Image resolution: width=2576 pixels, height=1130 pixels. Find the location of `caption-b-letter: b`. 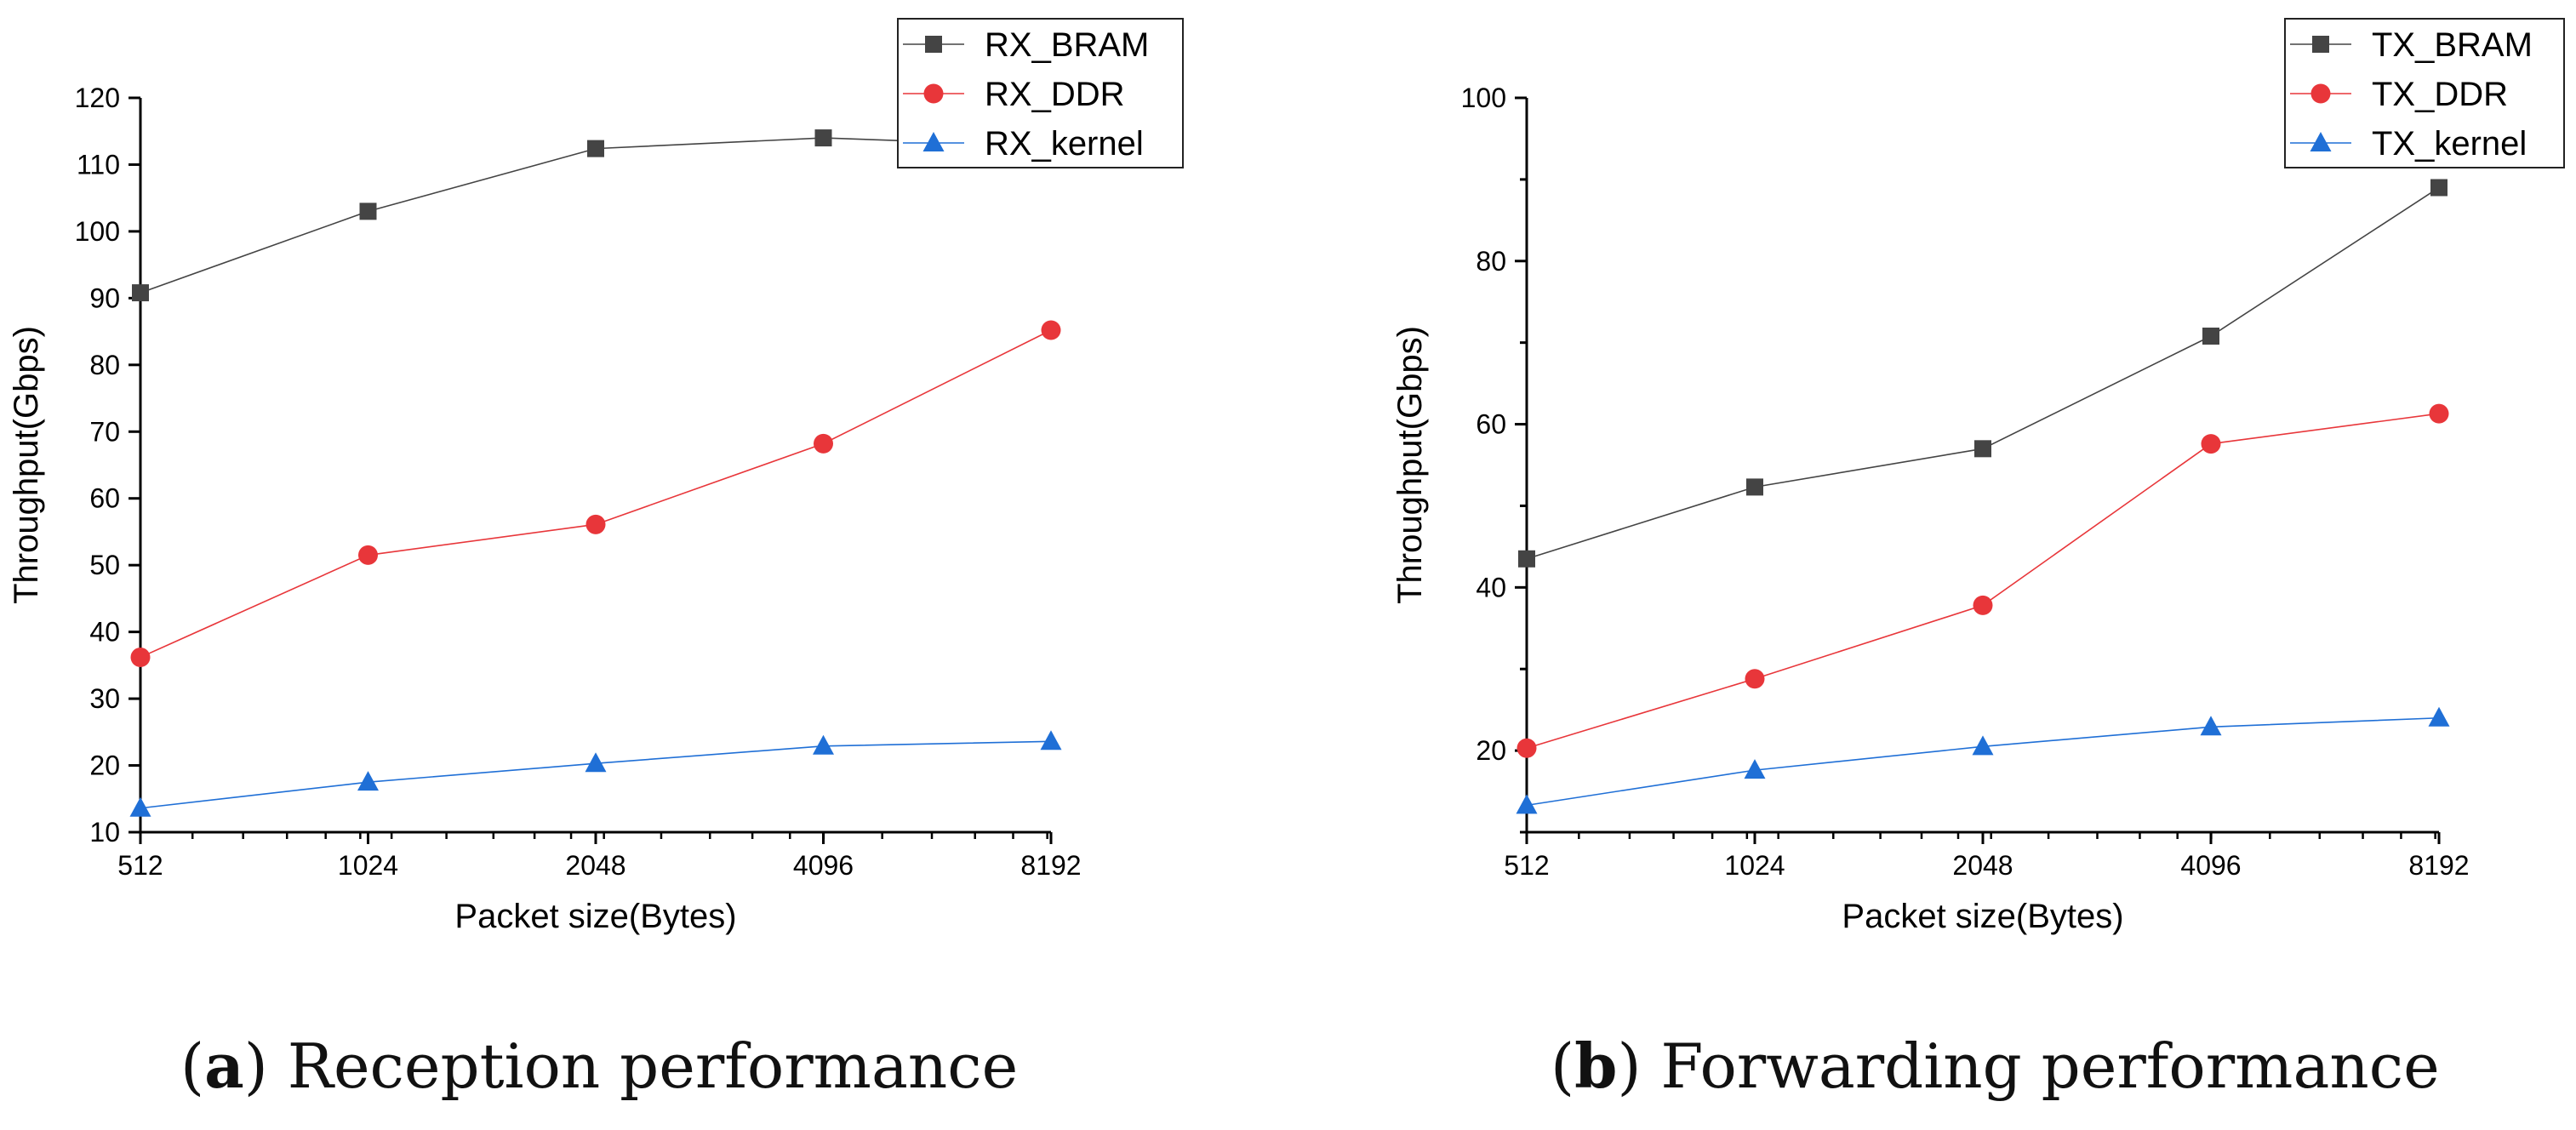

caption-b-letter: b is located at coordinates (1596, 1066).